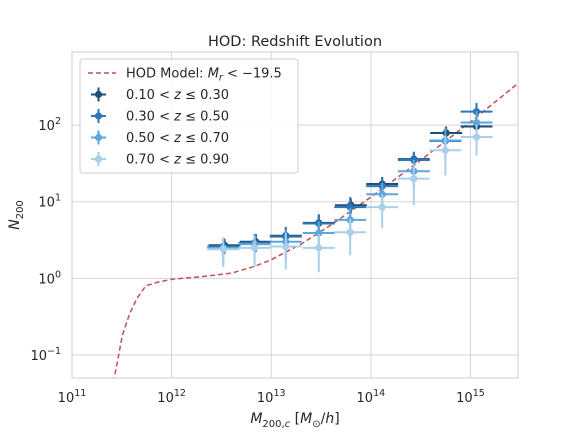  What do you see at coordinates (371, 397) in the screenshot?
I see `x-tick-label: 1014` at bounding box center [371, 397].